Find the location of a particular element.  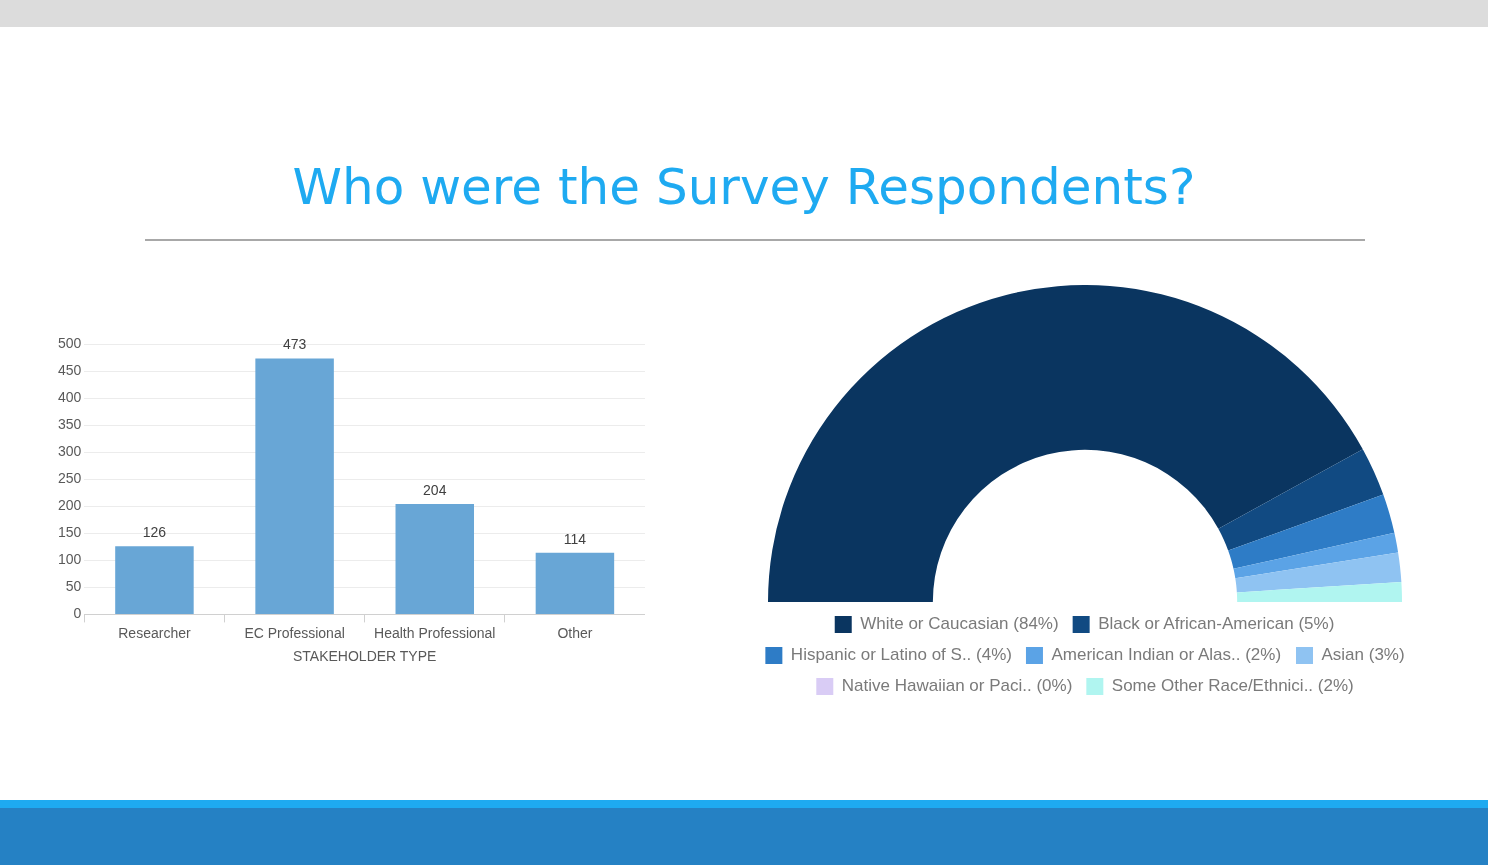

x-tick-label: Researcher is located at coordinates (154, 632).